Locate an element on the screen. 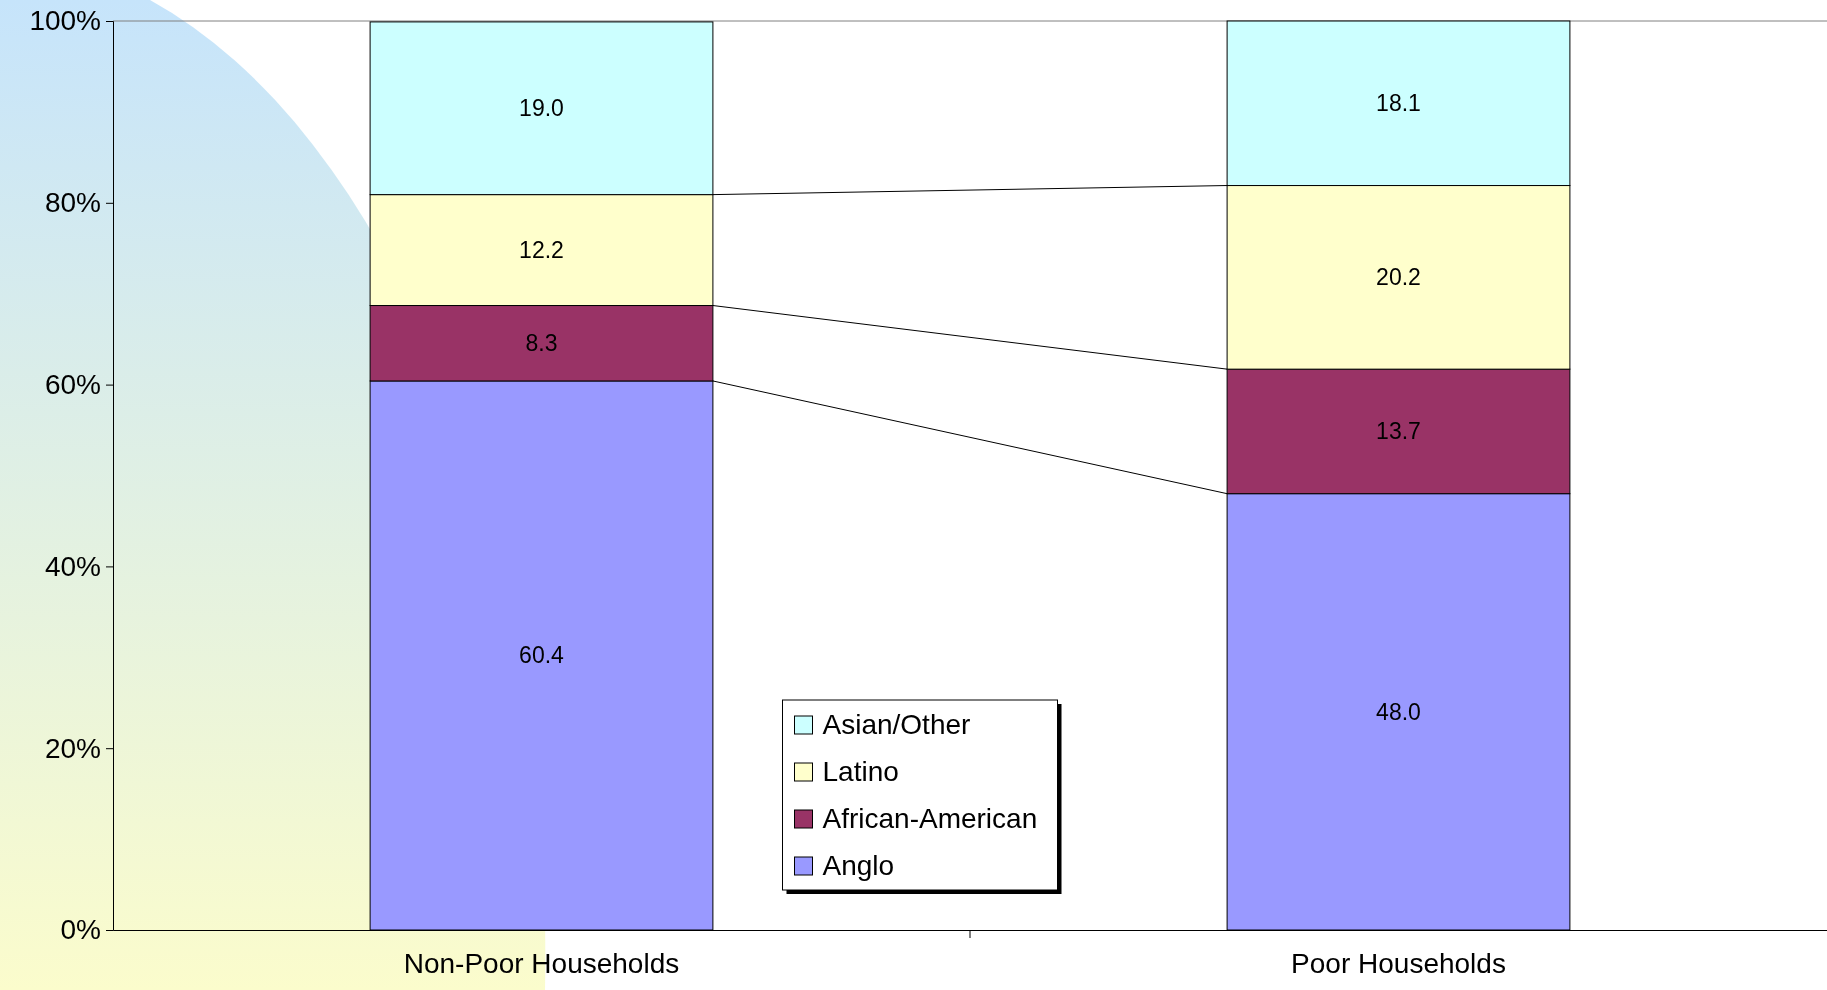 This screenshot has width=1827, height=990. data-label: 20.2 is located at coordinates (1398, 277).